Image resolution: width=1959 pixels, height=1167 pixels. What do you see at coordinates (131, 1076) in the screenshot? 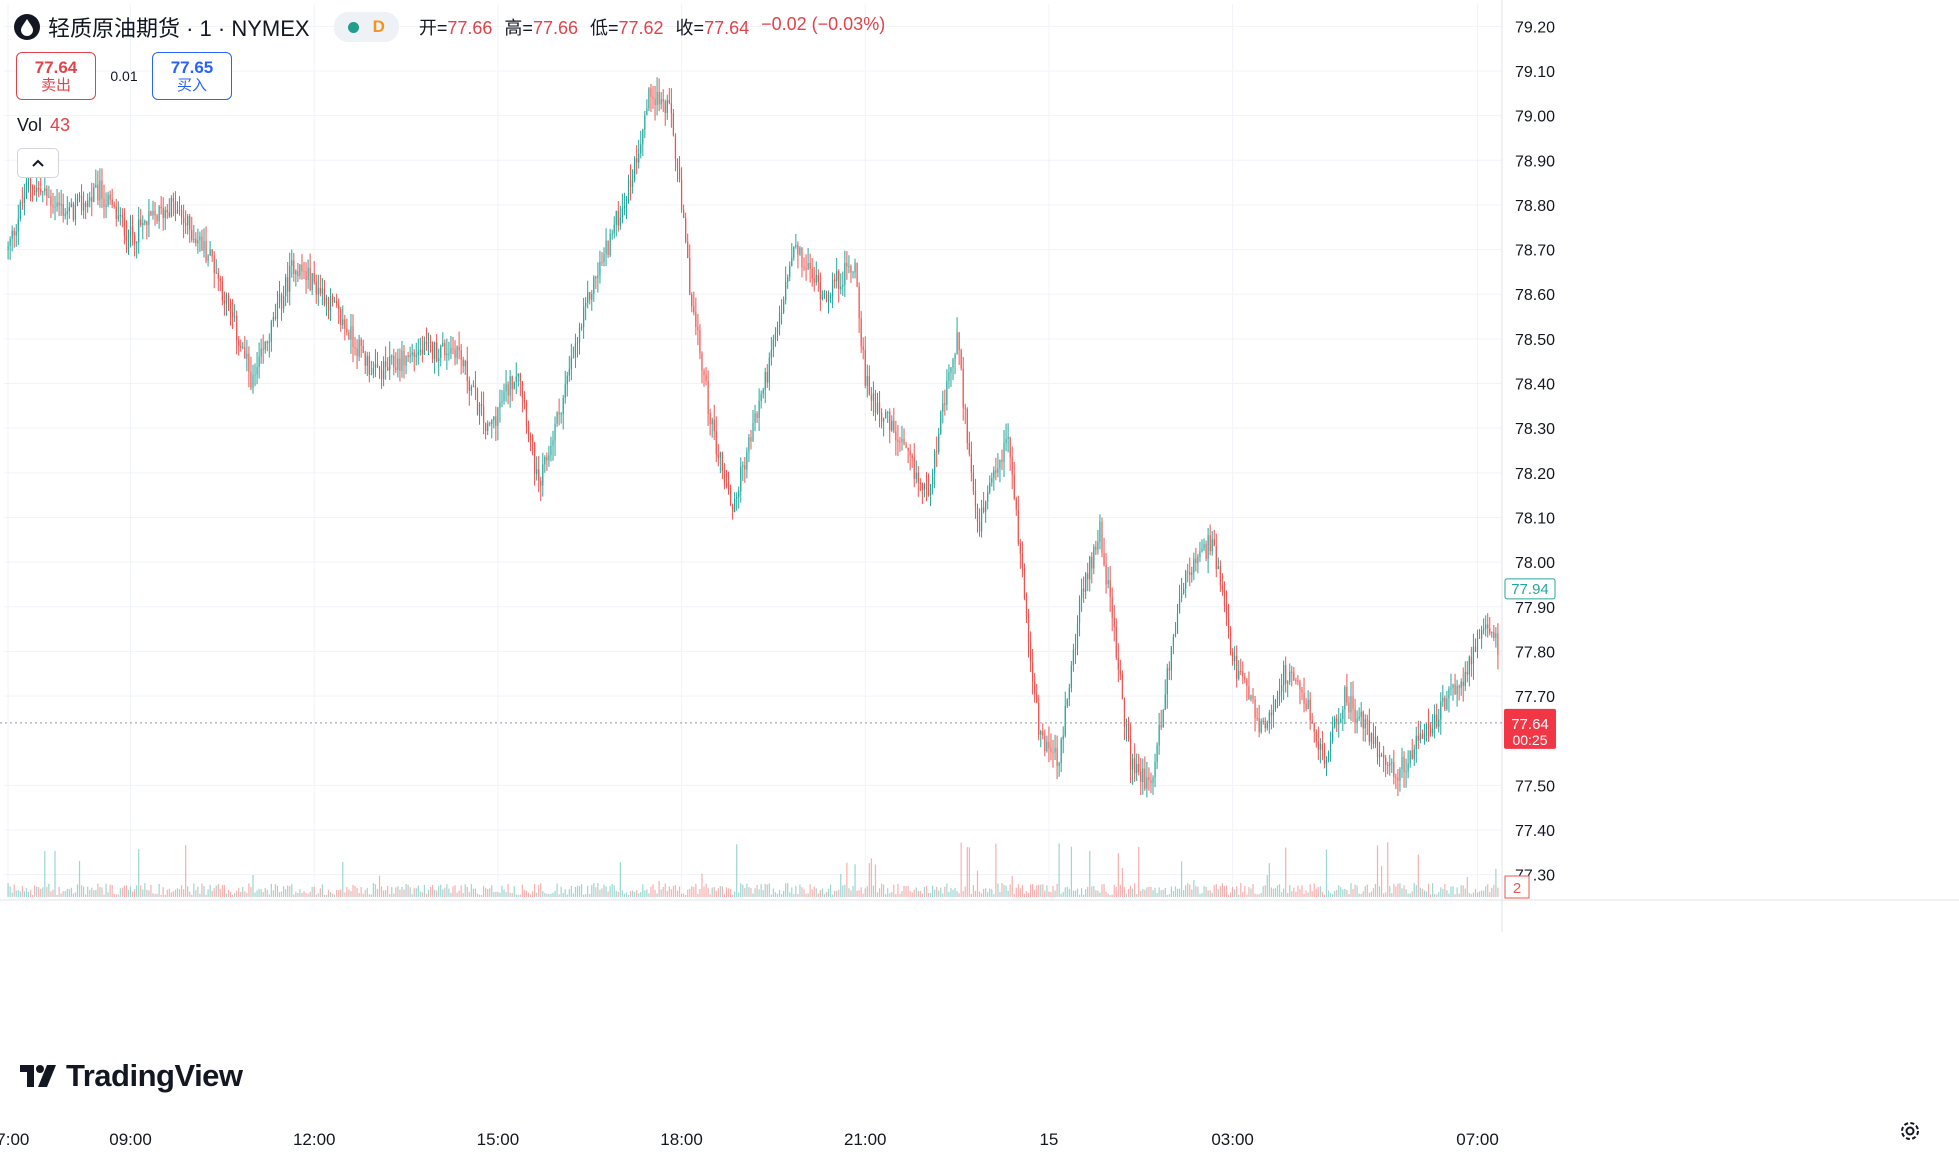
I see `tradingview-logo: TradingView` at bounding box center [131, 1076].